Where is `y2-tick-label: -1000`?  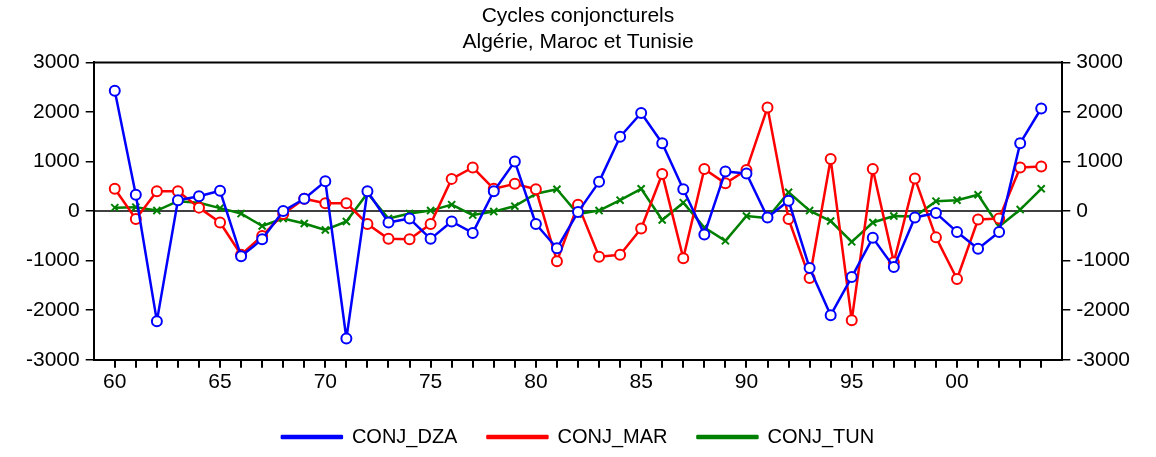 y2-tick-label: -1000 is located at coordinates (1103, 259).